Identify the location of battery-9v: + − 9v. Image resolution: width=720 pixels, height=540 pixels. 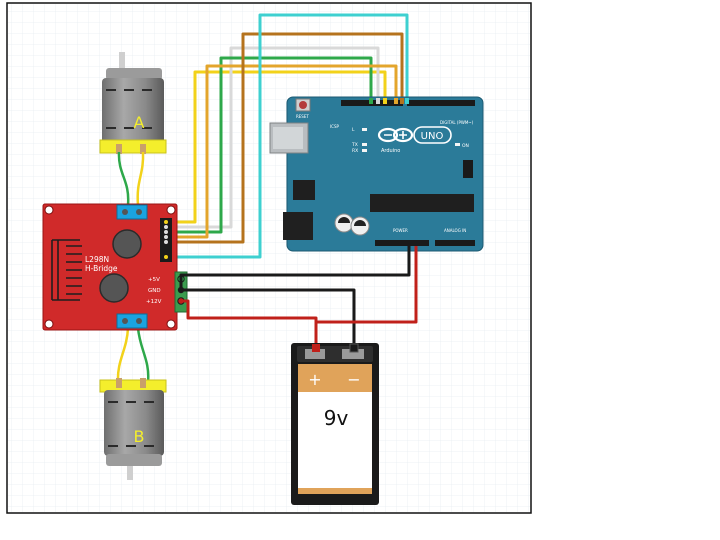
(335, 424).